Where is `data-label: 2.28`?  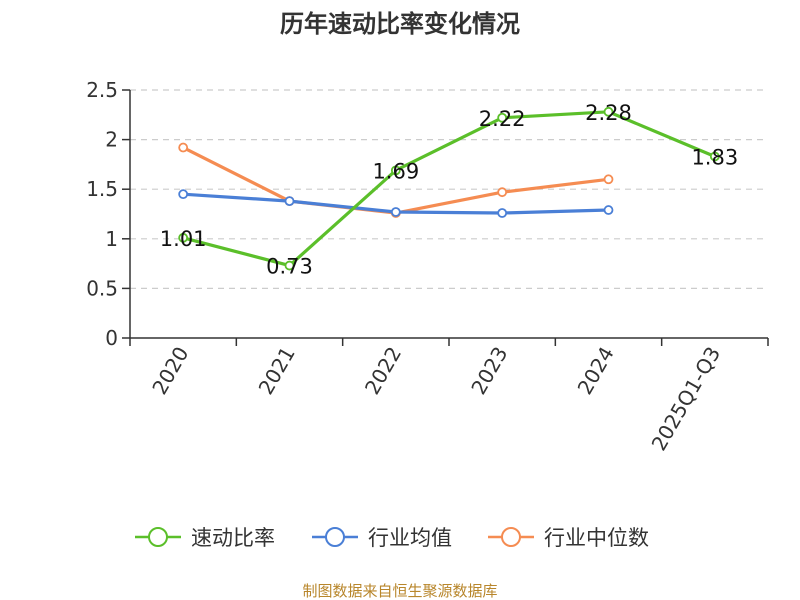
data-label: 2.28 is located at coordinates (608, 113).